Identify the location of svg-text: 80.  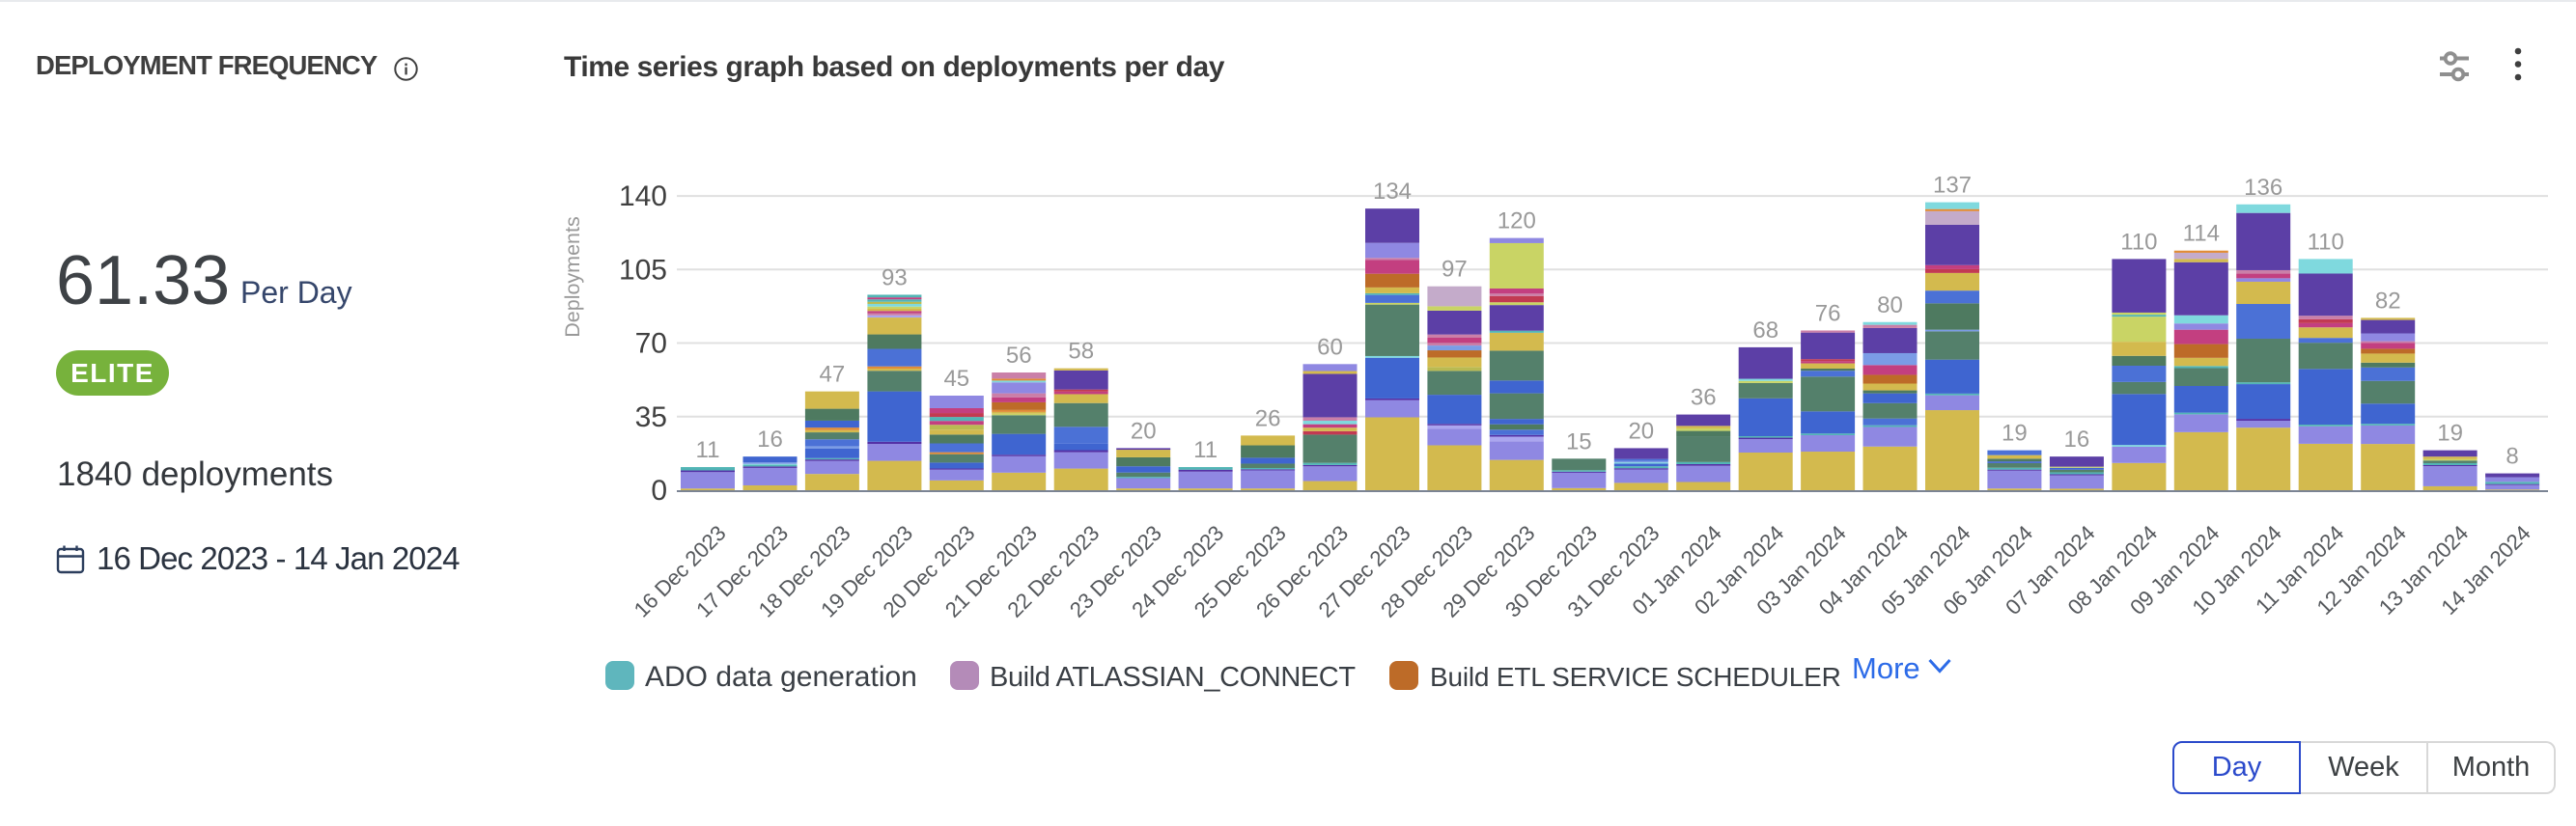
(1890, 305).